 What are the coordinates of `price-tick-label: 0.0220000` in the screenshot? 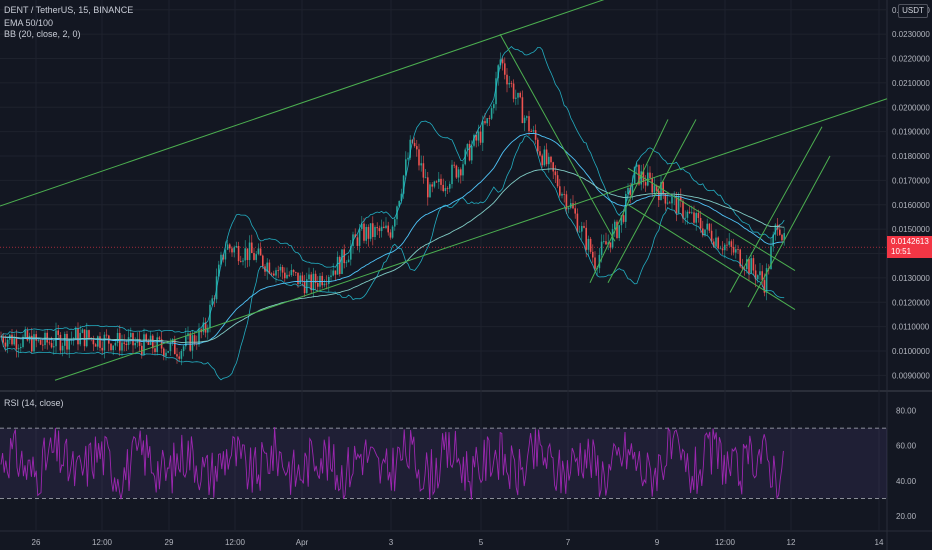 It's located at (911, 59).